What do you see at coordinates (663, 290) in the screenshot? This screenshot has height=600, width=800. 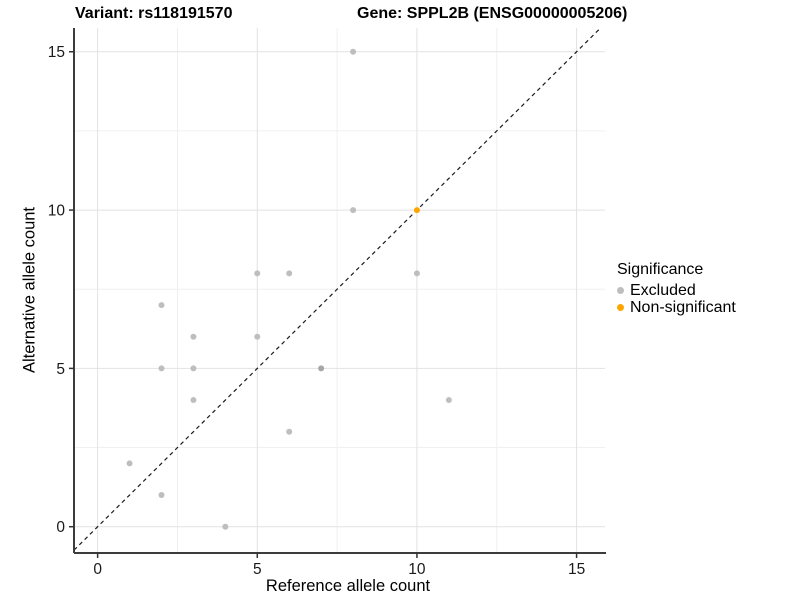 I see `legend-item-label: Excluded` at bounding box center [663, 290].